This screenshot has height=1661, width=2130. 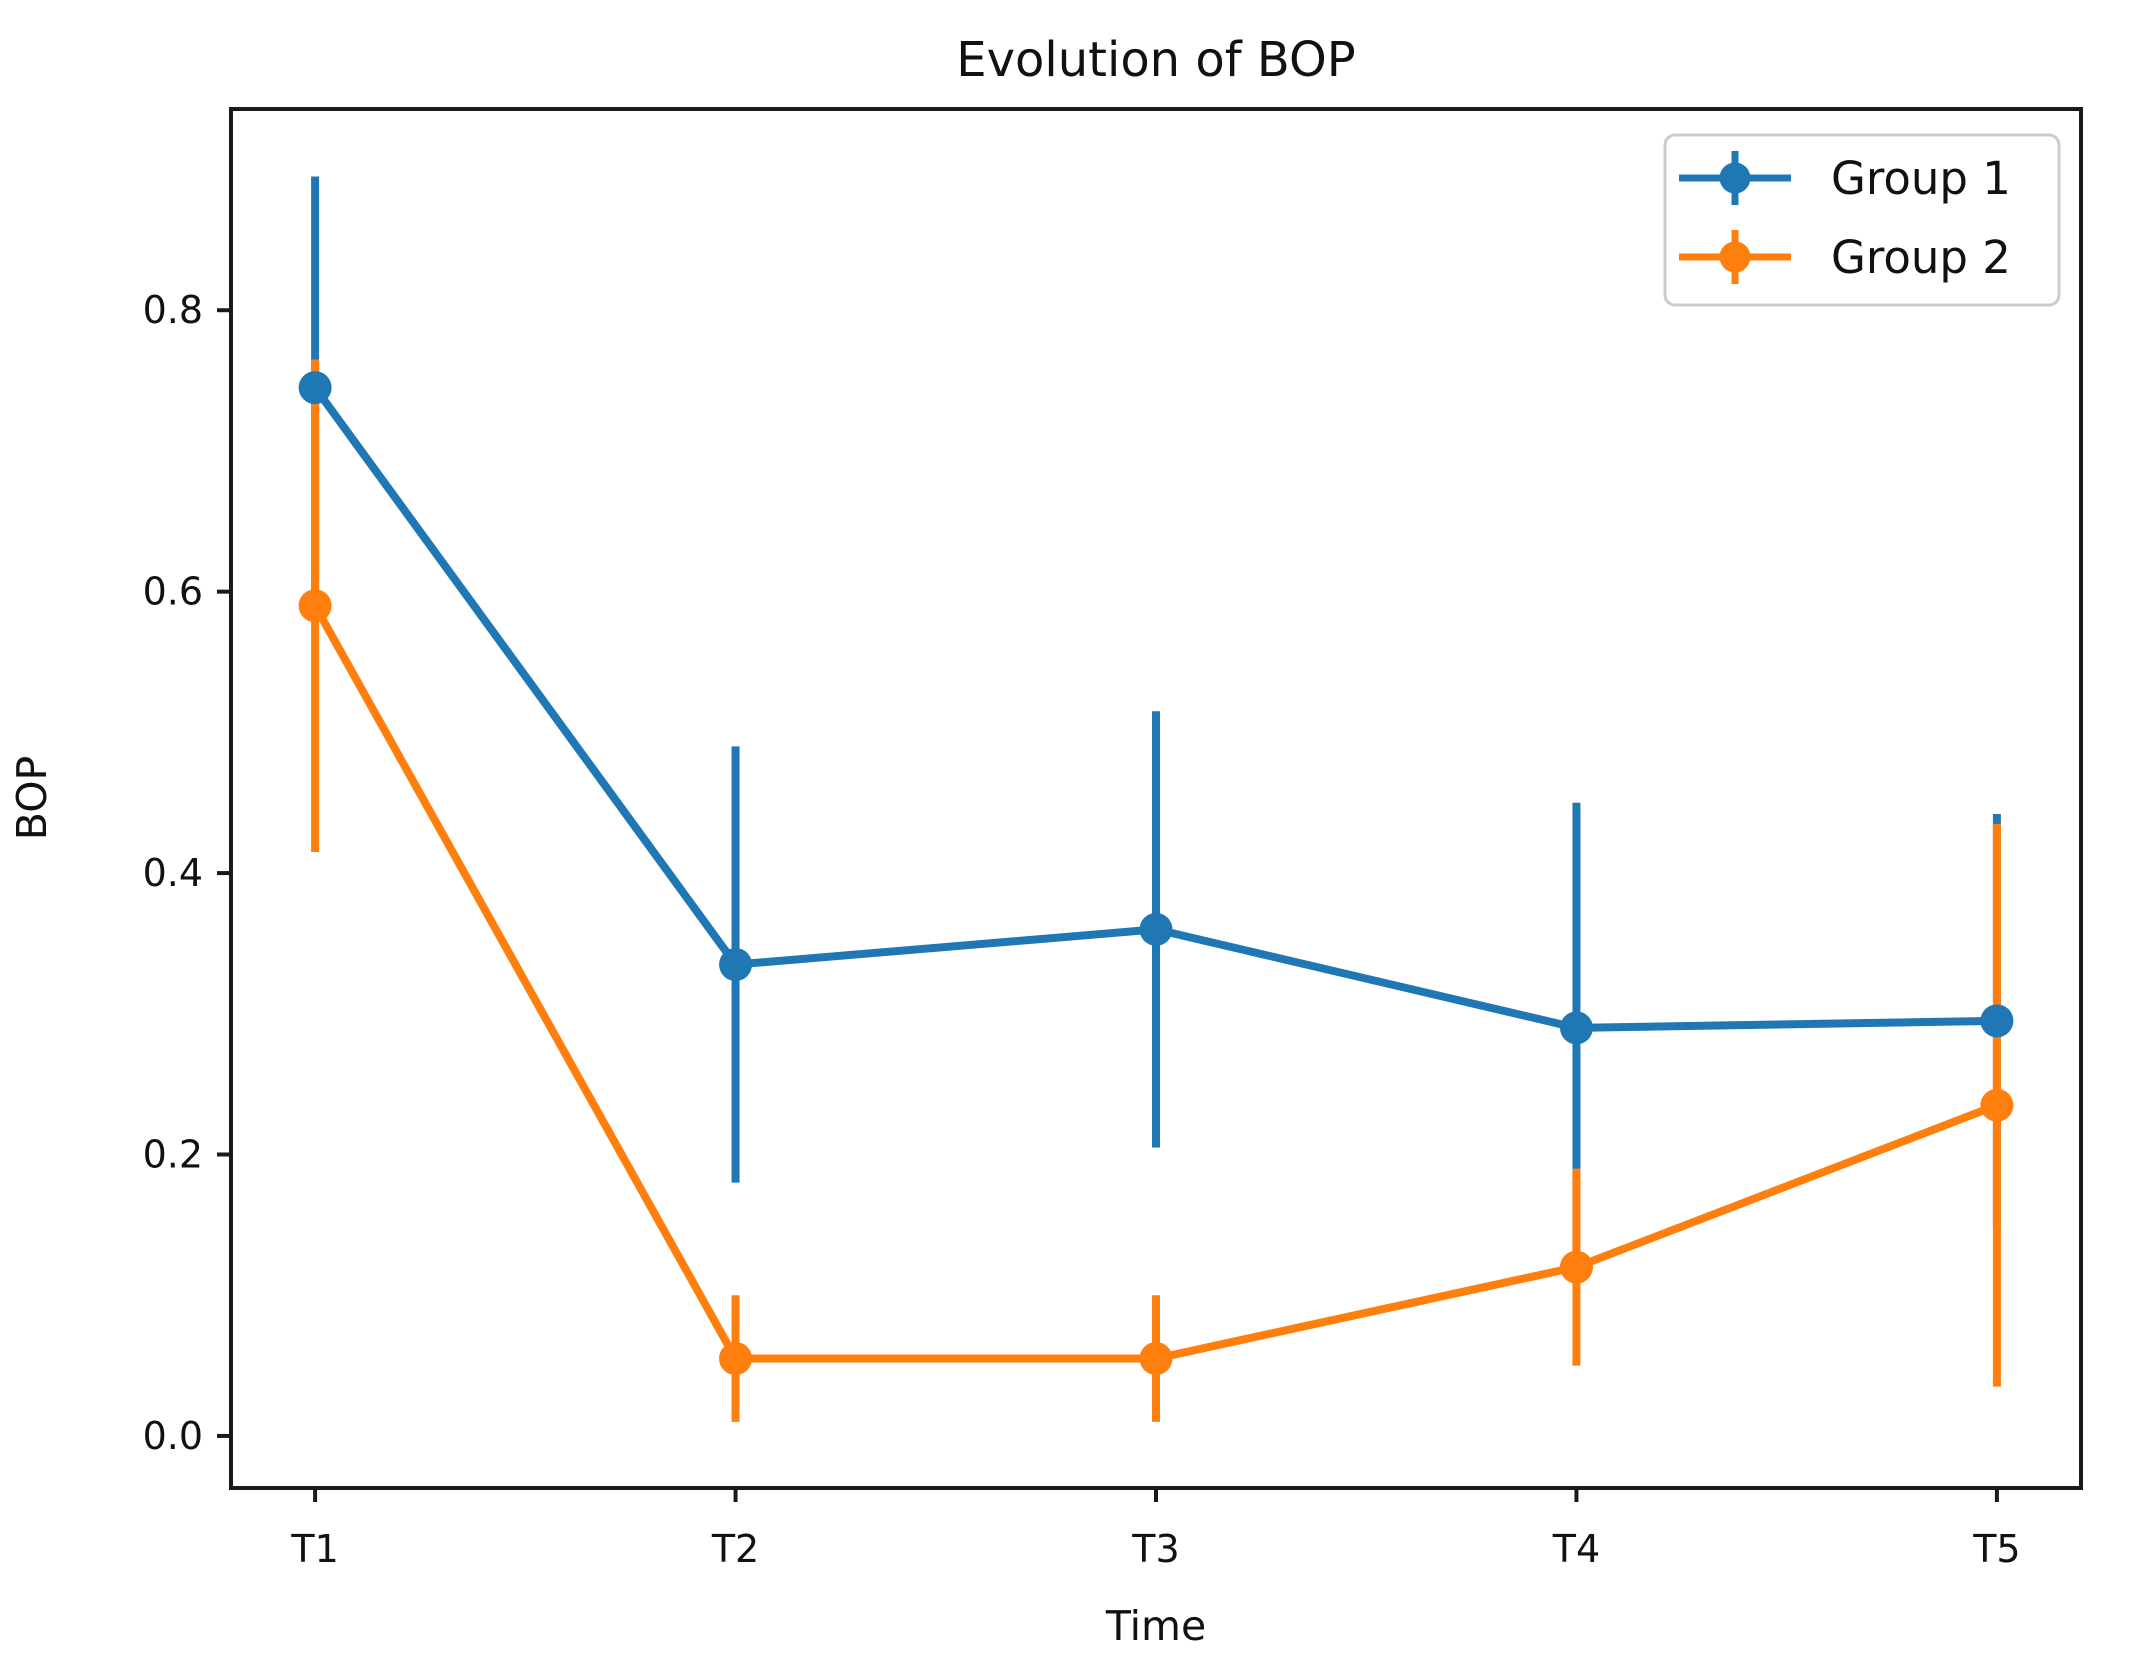 I want to click on x-axis-label: Time, so click(x=1155, y=1626).